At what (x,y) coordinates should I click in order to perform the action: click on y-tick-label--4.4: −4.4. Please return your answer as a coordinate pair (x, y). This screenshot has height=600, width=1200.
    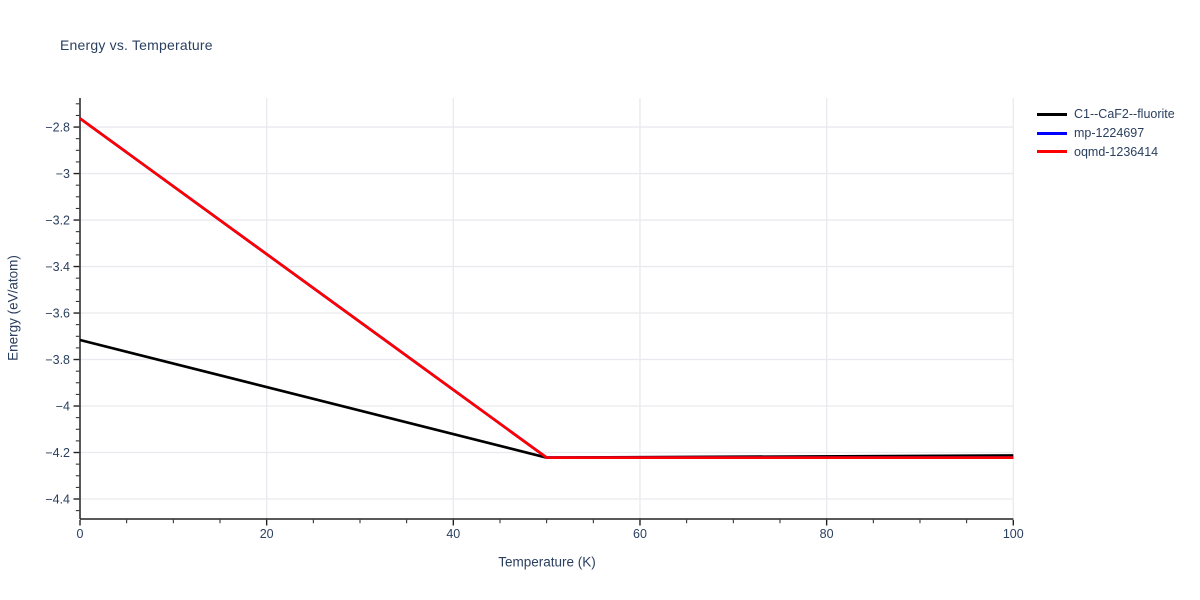
    Looking at the image, I should click on (57, 499).